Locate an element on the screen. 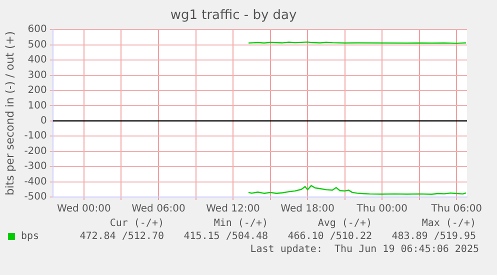 This screenshot has width=497, height=275. x-tick-label: Wed 12:00 is located at coordinates (233, 209).